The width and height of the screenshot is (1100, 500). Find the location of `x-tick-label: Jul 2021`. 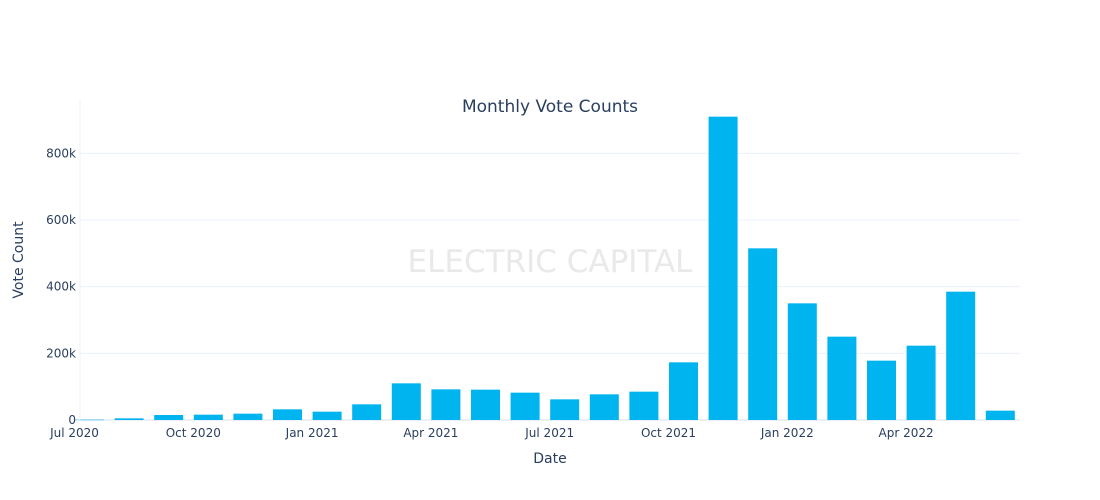

x-tick-label: Jul 2021 is located at coordinates (549, 433).